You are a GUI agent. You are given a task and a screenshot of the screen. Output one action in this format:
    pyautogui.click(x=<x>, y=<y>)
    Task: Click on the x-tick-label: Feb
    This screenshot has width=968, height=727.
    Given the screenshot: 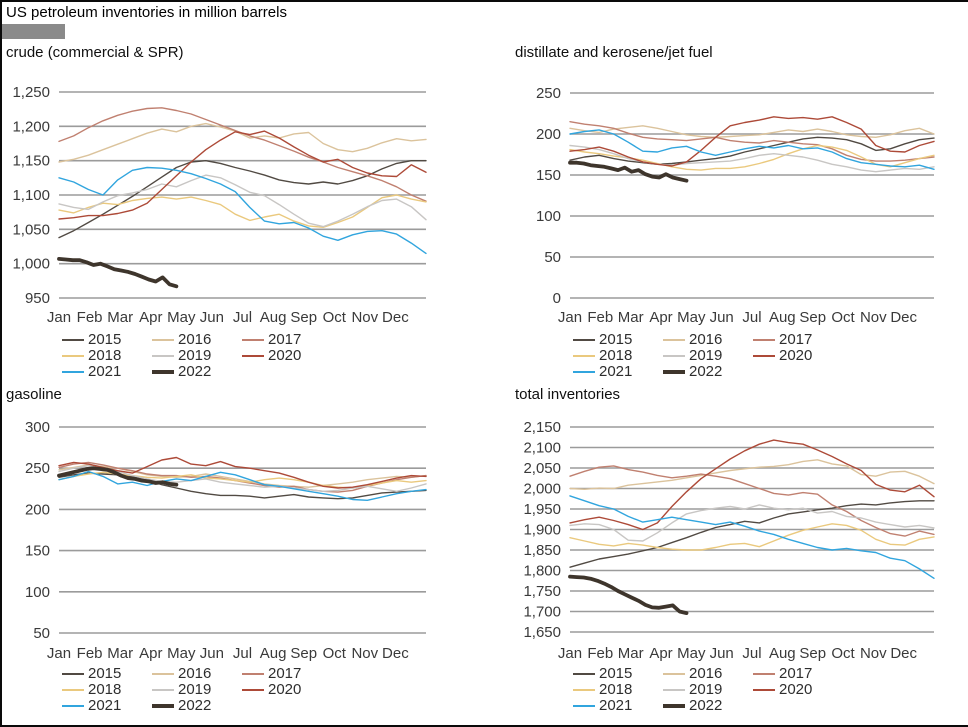 What is the action you would take?
    pyautogui.click(x=90, y=653)
    